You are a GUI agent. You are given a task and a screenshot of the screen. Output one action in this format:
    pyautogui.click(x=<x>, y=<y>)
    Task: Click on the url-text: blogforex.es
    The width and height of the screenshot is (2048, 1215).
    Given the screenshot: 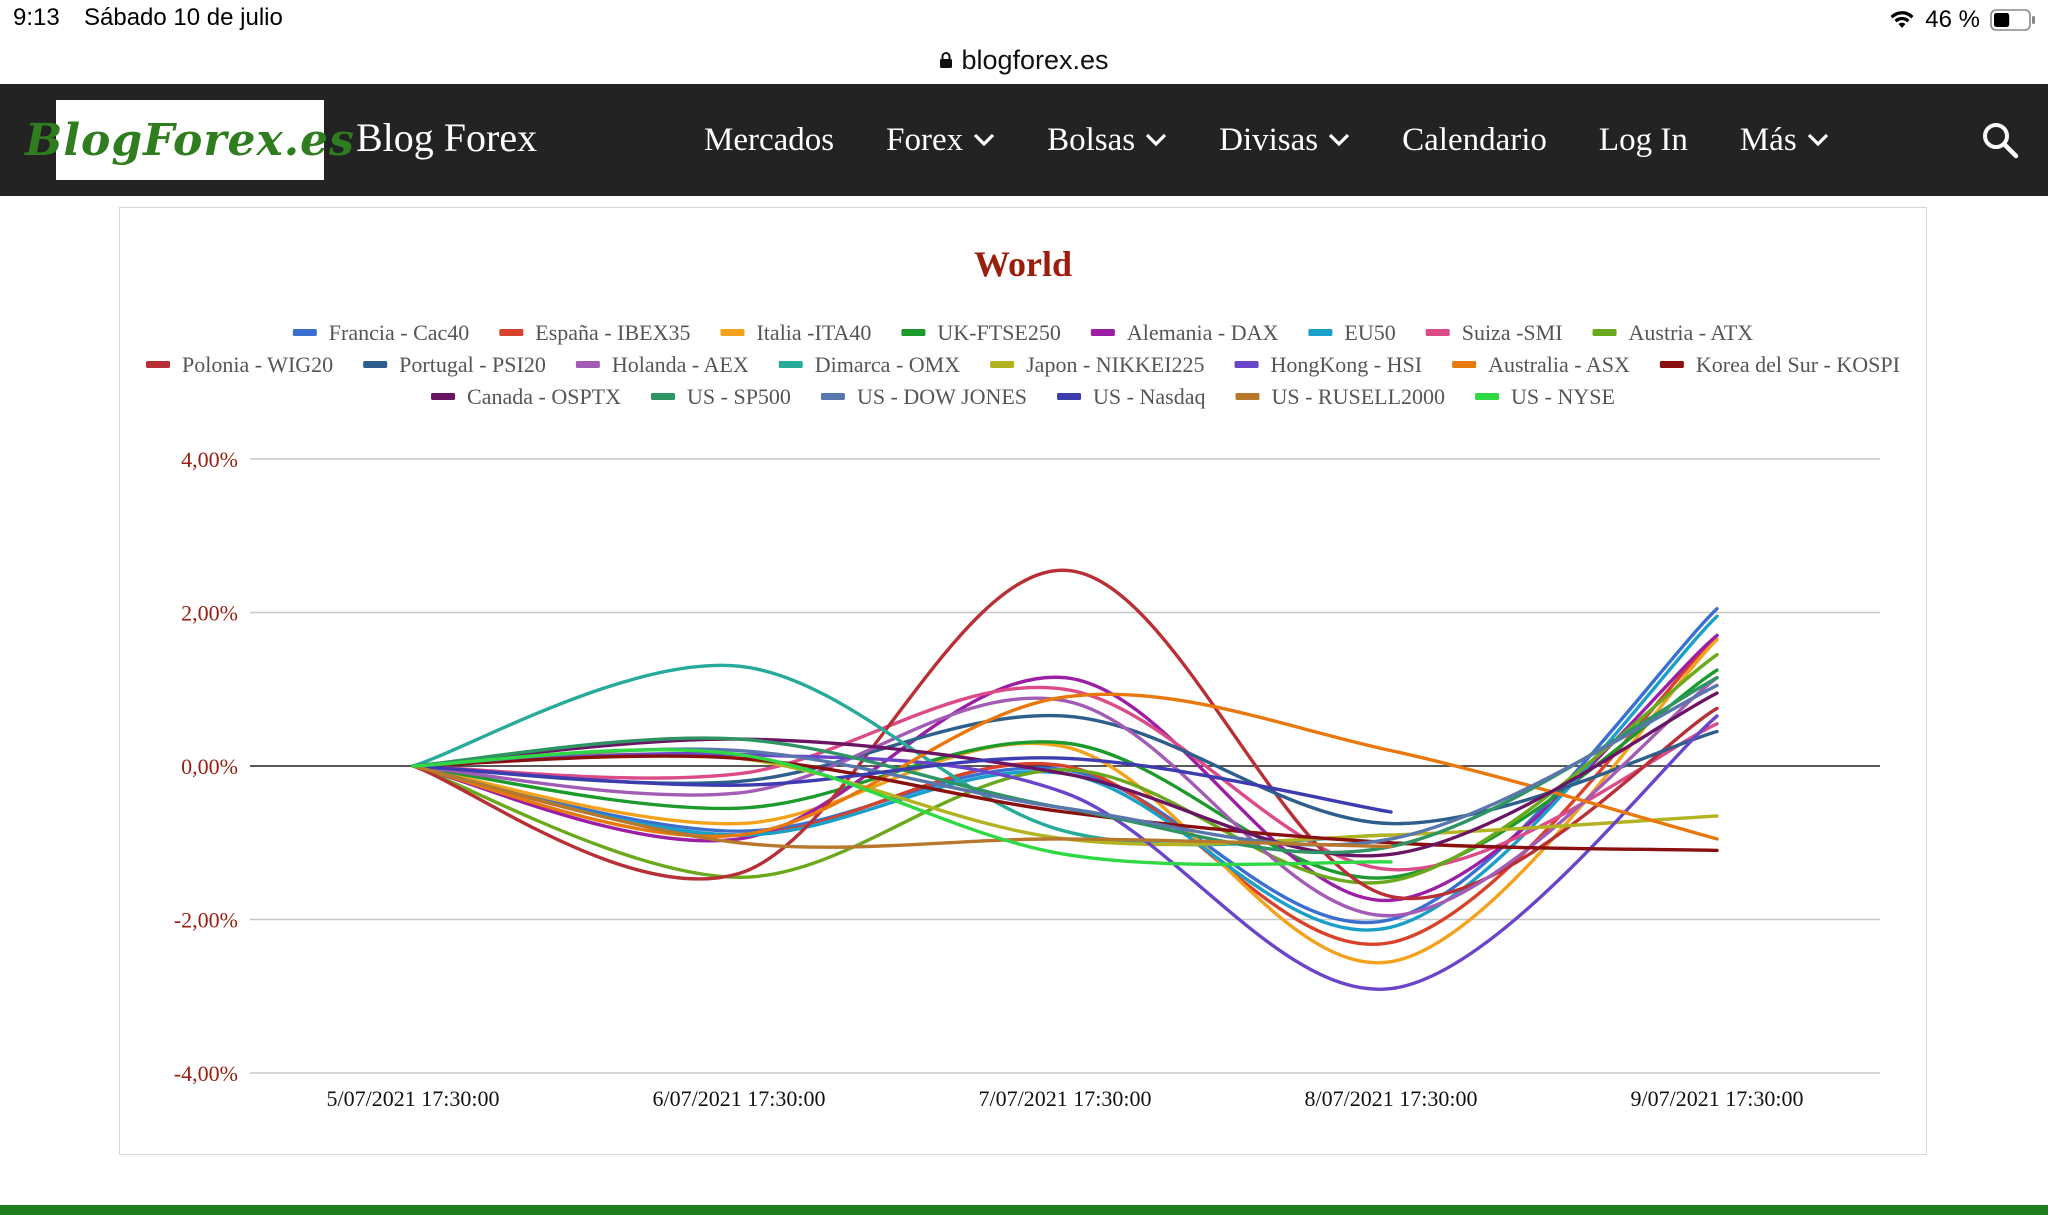 What is the action you would take?
    pyautogui.click(x=1035, y=59)
    